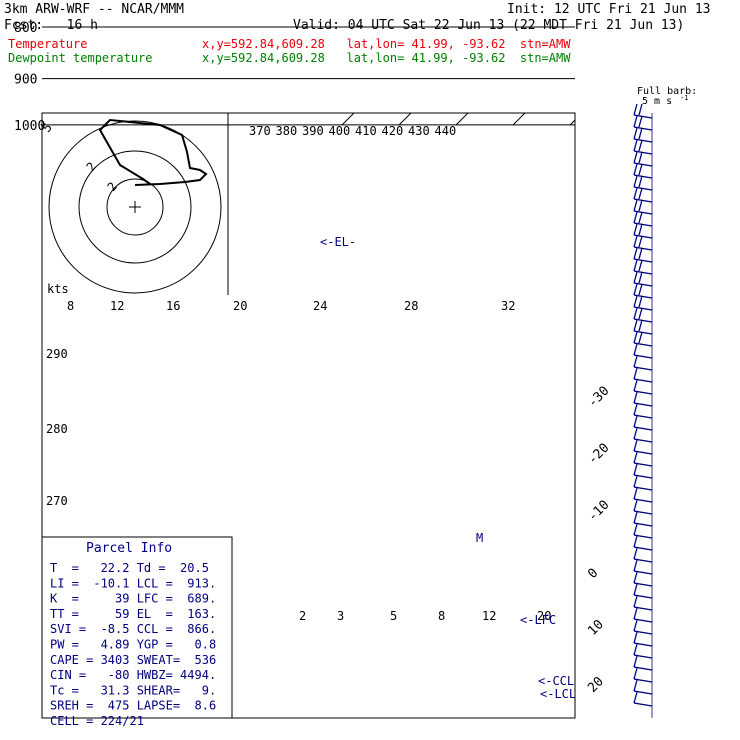 This screenshot has width=740, height=740. I want to click on parcel-info-row: SVI = -8.5 CCL = 866., so click(133, 629).